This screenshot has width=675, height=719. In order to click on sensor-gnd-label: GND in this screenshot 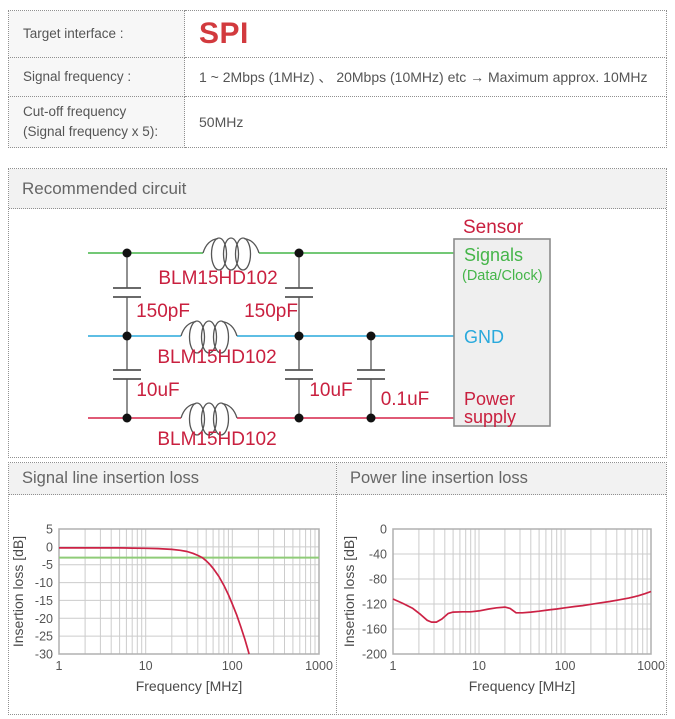, I will do `click(484, 337)`.